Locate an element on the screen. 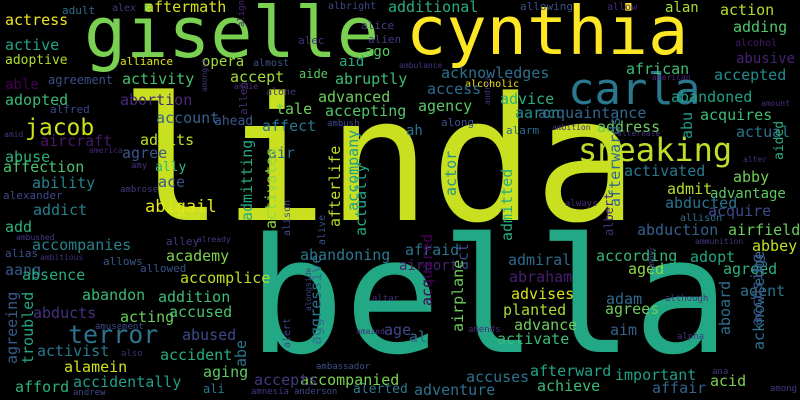 Image resolution: width=800 pixels, height=400 pixels. word-ammunition: ammunition is located at coordinates (719, 241).